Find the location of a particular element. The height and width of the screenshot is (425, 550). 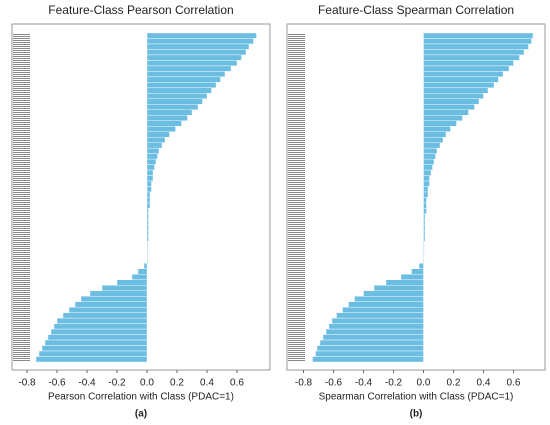

x-axis-label: Pearson Correlation with Class (PDAC=1) is located at coordinates (141, 397).